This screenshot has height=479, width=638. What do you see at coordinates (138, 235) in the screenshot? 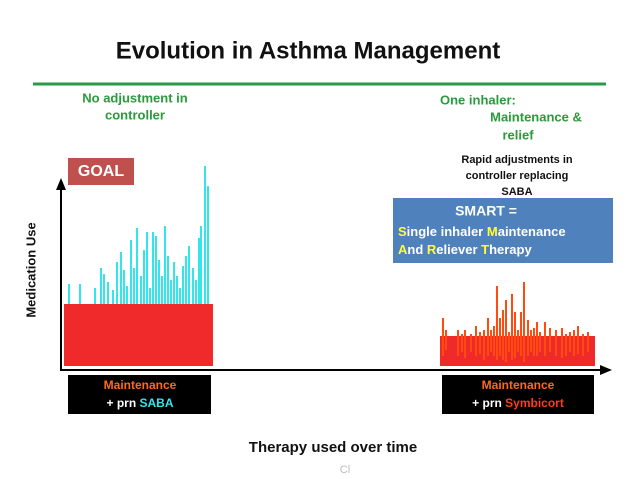
I see `reliever-spikes` at bounding box center [138, 235].